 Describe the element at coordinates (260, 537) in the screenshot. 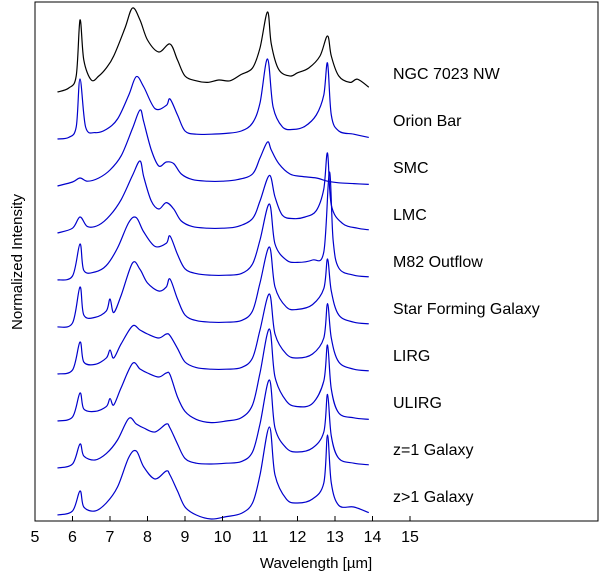

I see `x-tick-label: 11` at that location.